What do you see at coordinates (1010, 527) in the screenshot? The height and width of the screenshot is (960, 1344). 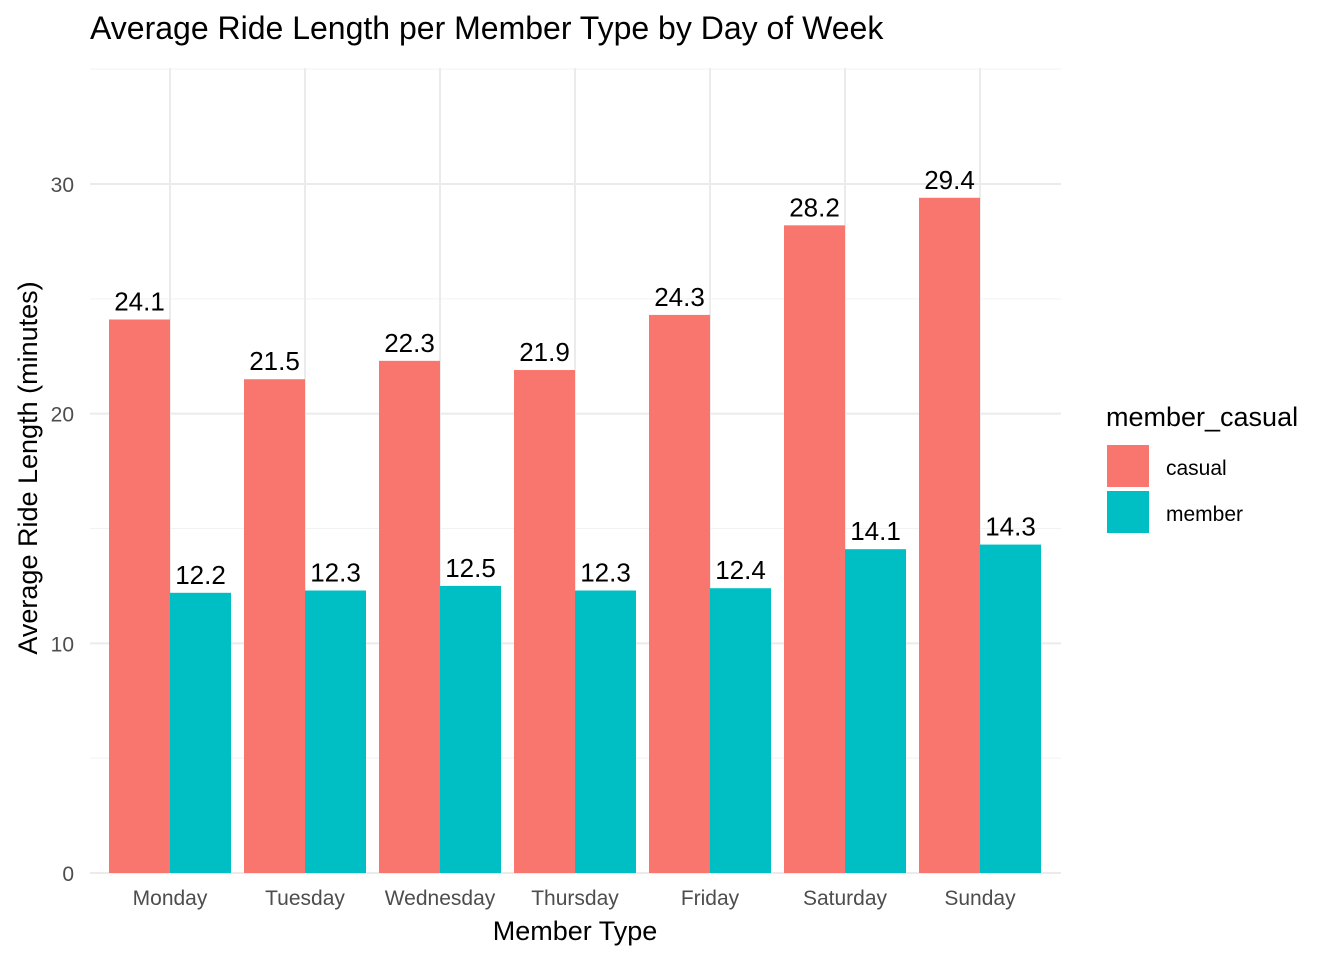 I see `data-label-member-sunday: 14.3` at bounding box center [1010, 527].